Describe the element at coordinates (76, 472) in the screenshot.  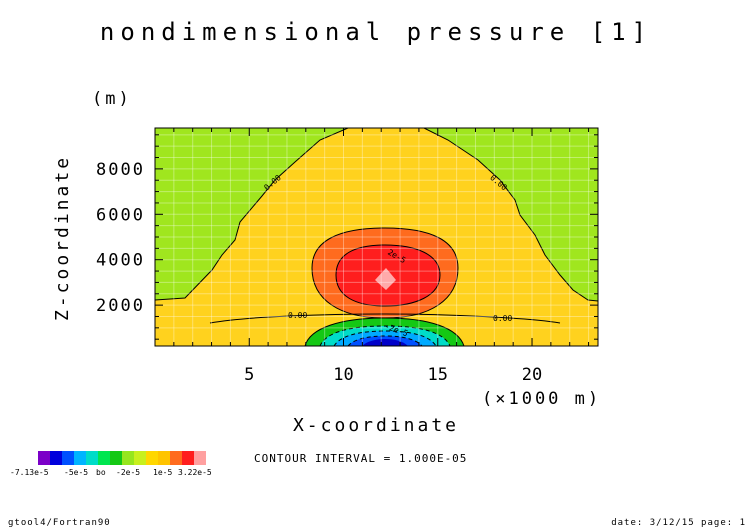
I see `colorbar-label: -5e-5` at that location.